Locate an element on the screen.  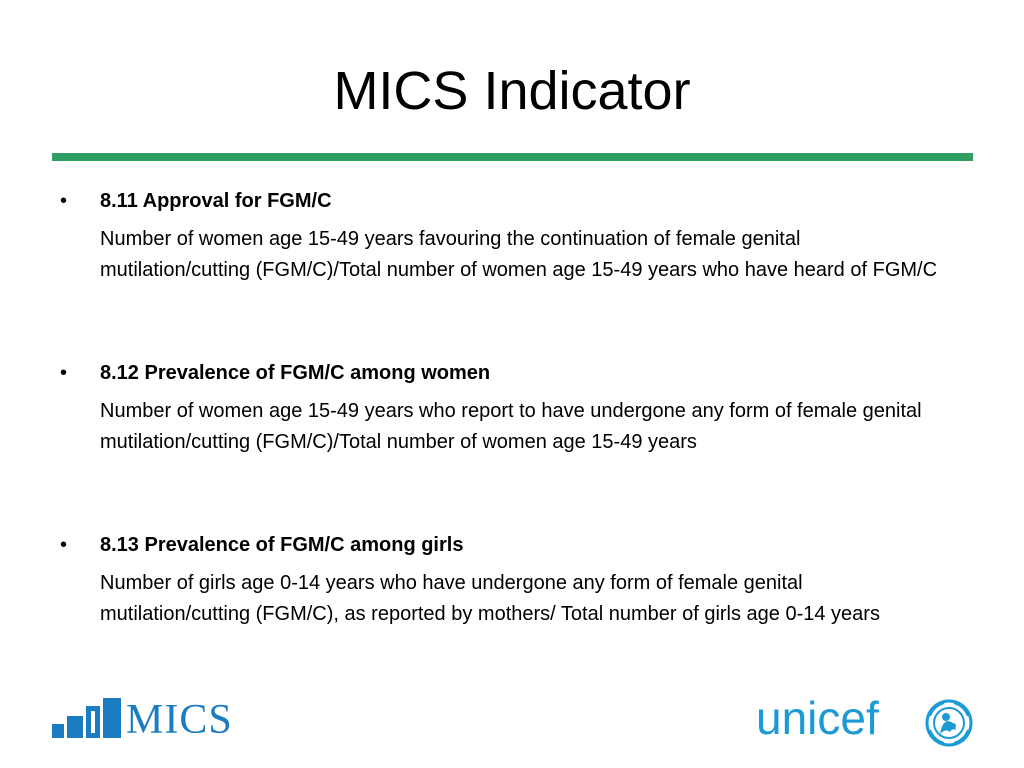
slide-title: MICS Indicator is located at coordinates (512, 91).